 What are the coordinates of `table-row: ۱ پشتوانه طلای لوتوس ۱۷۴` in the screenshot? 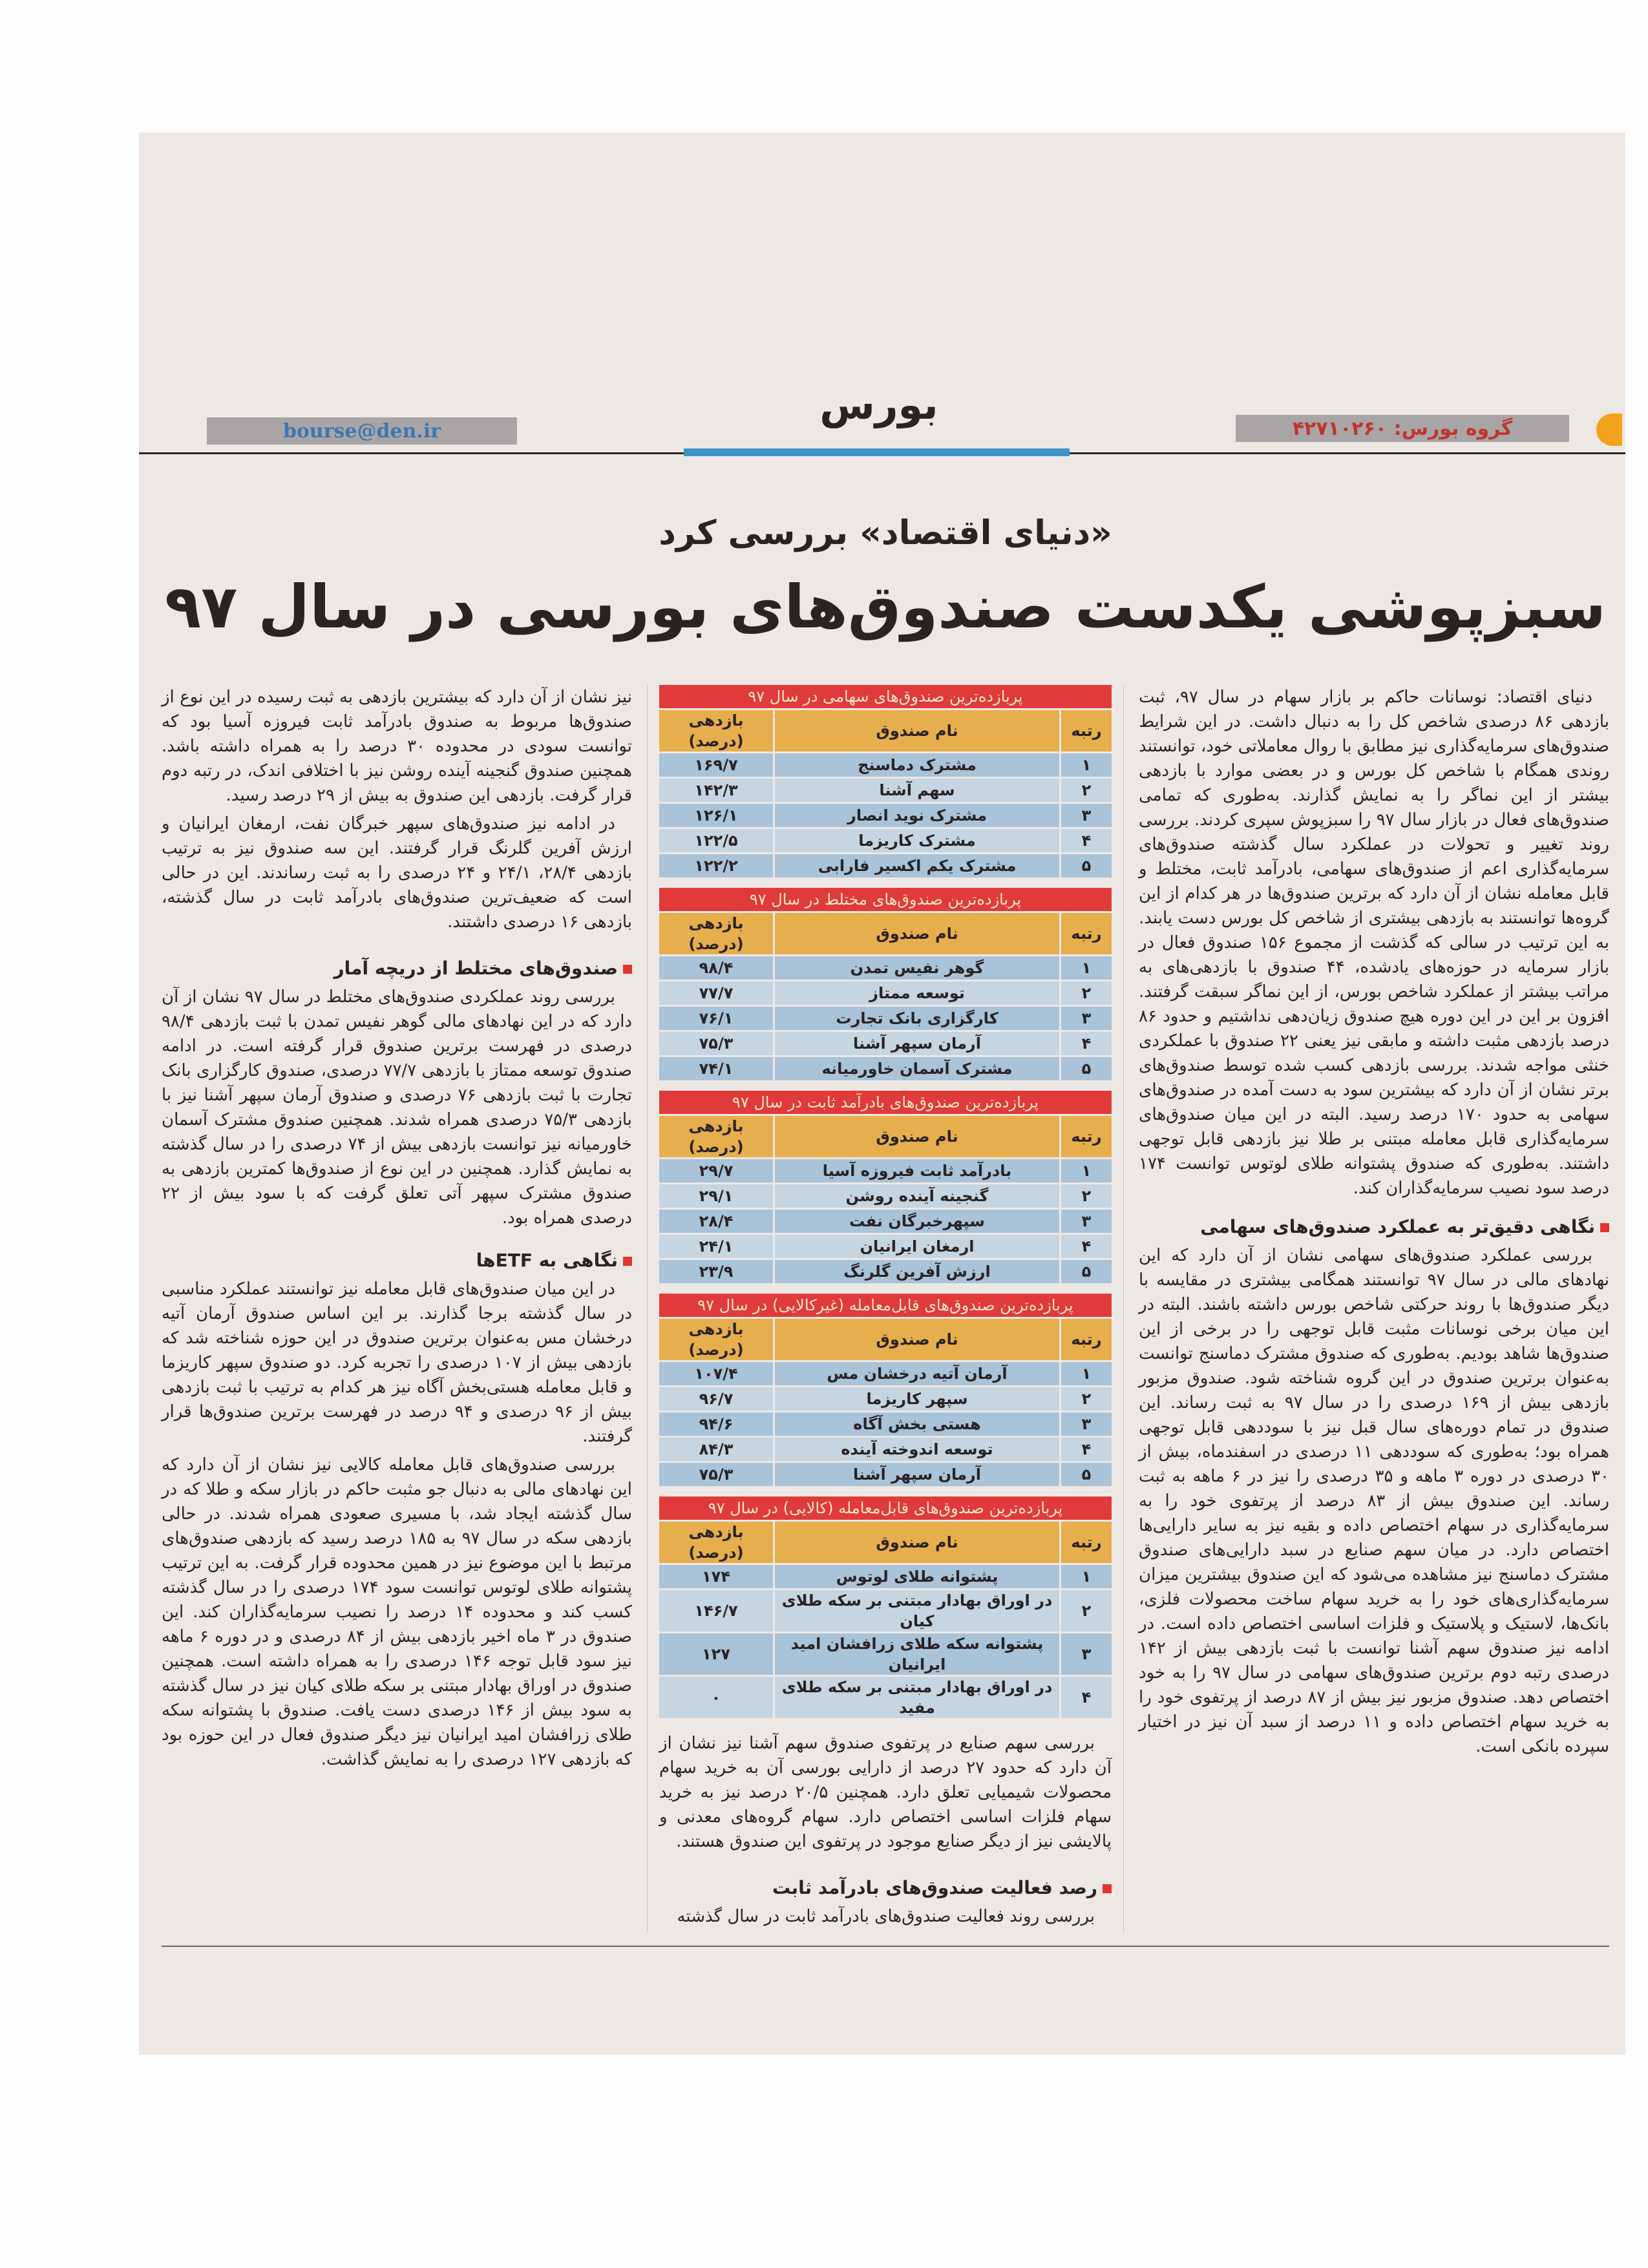 It's located at (885, 1576).